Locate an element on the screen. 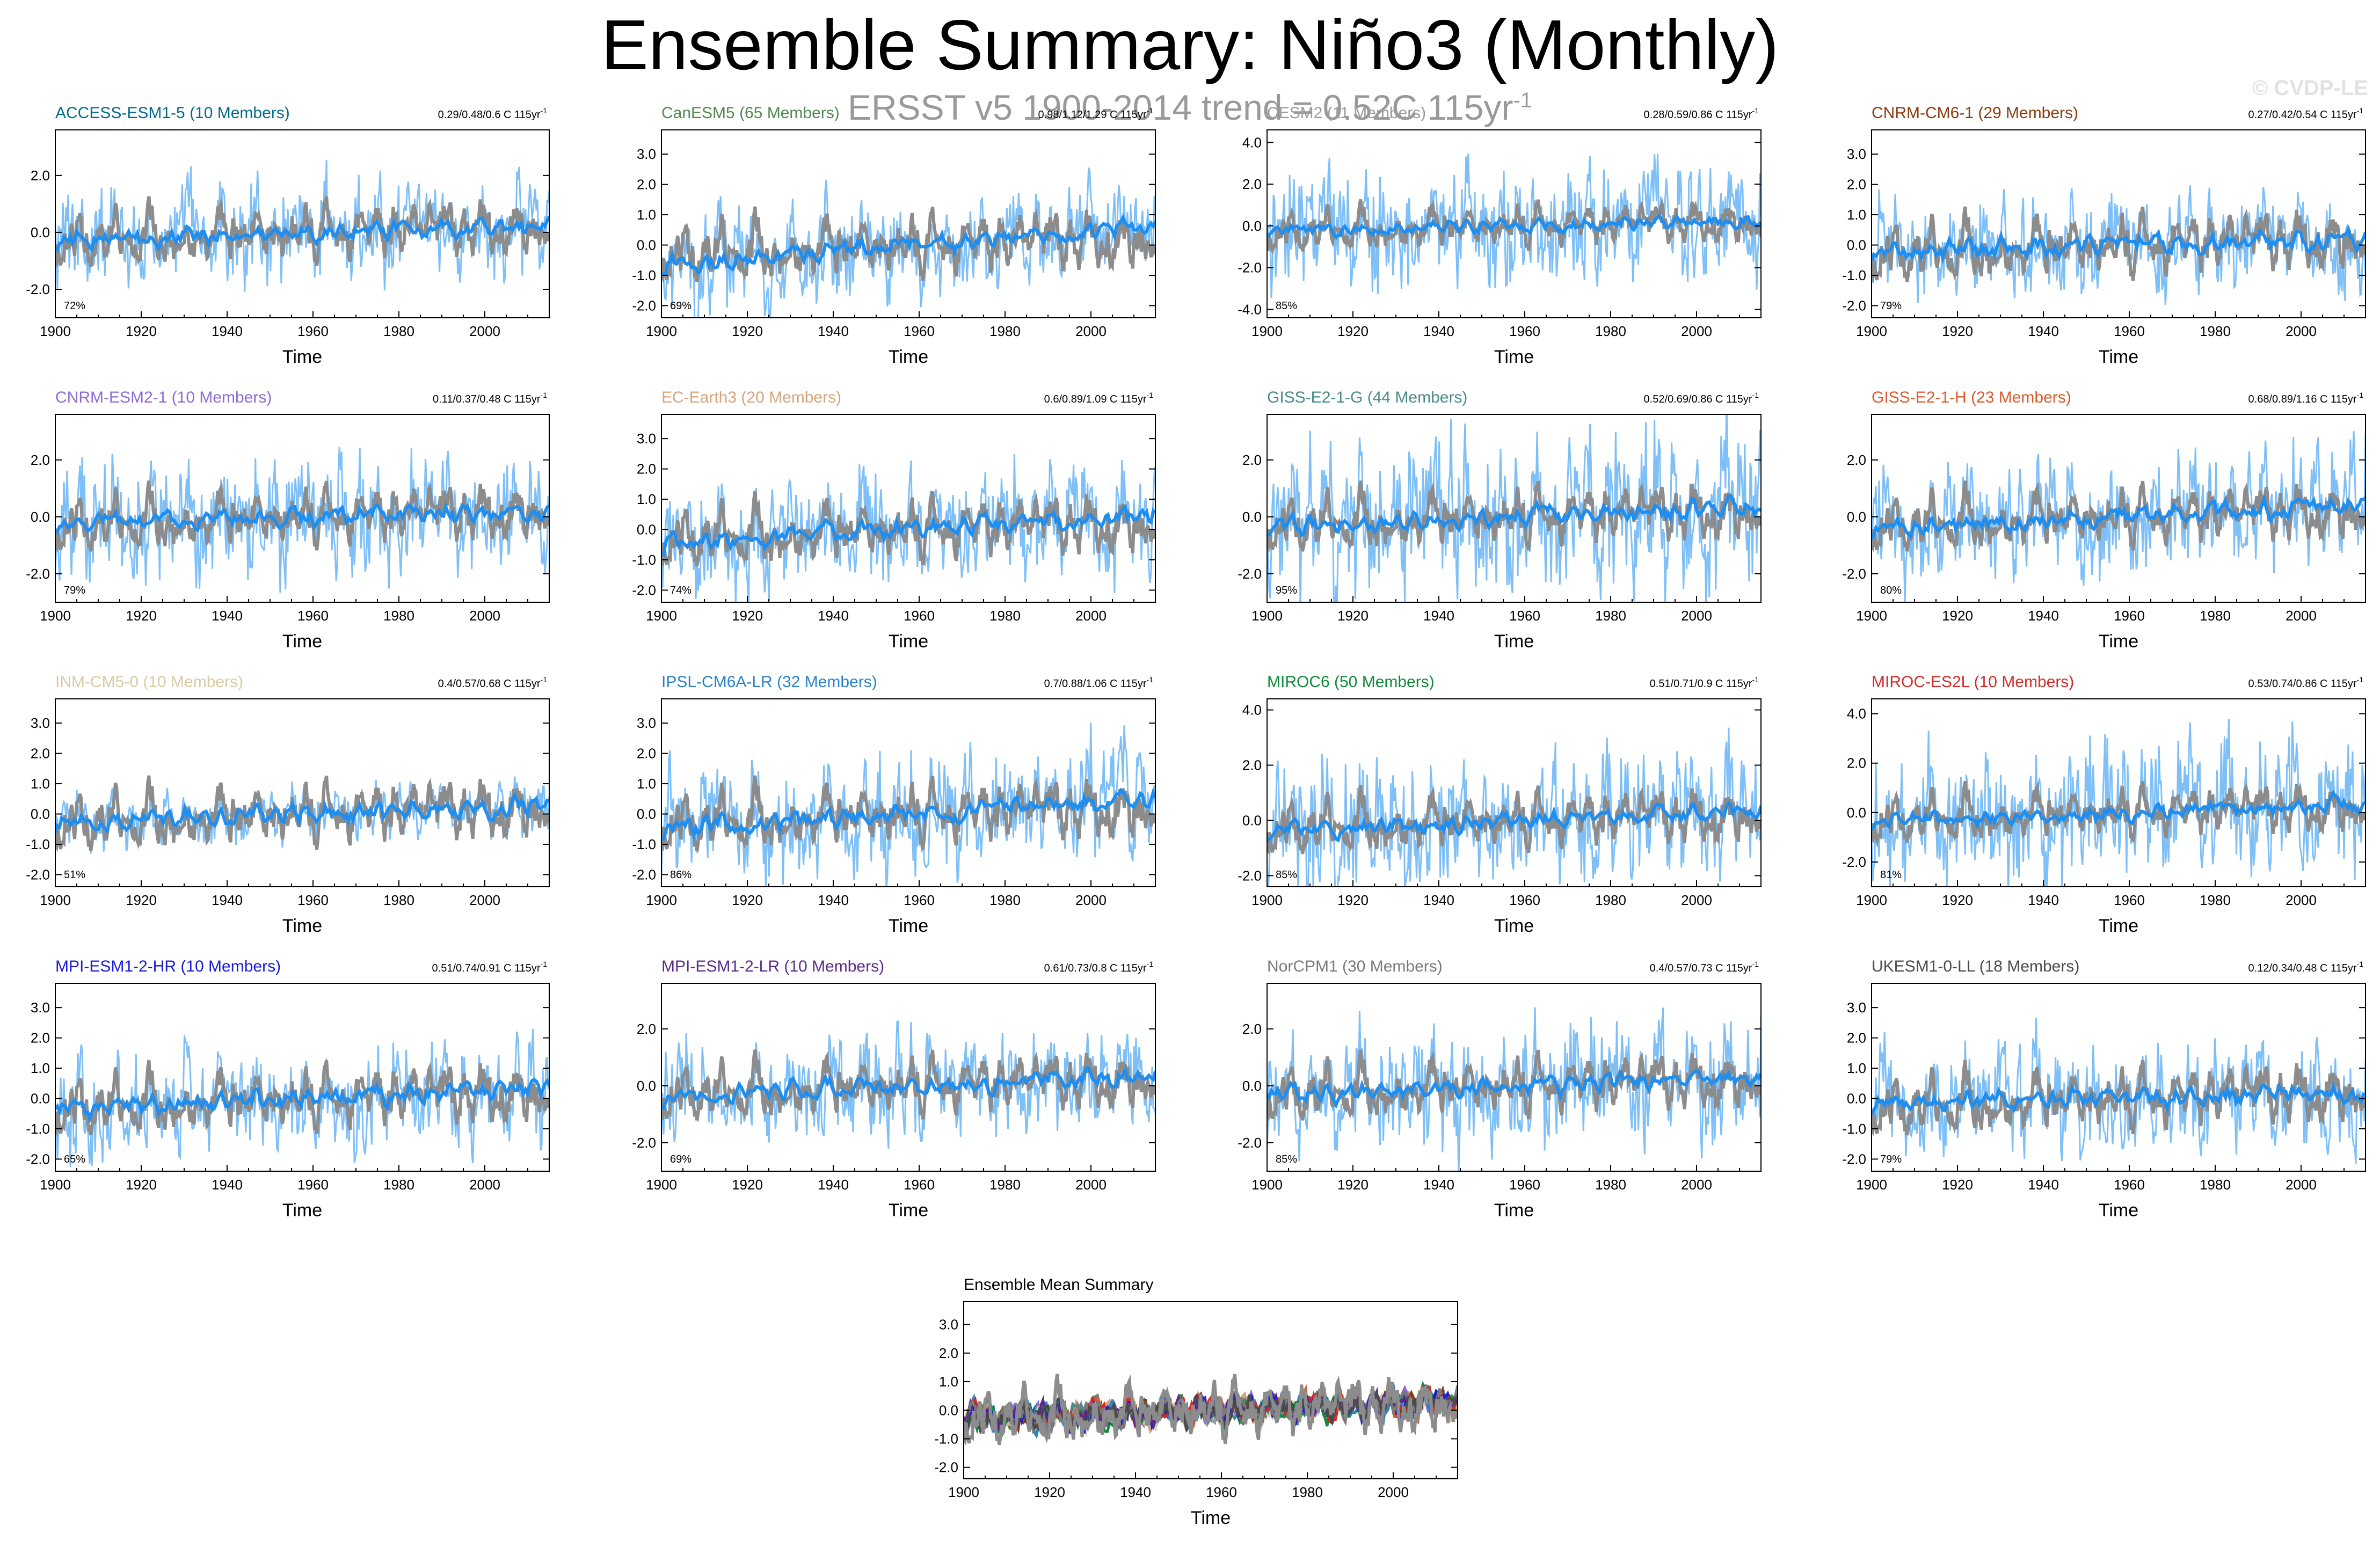 The height and width of the screenshot is (1555, 2380). panel-title: NorCPM1 (30 Members) is located at coordinates (1355, 966).